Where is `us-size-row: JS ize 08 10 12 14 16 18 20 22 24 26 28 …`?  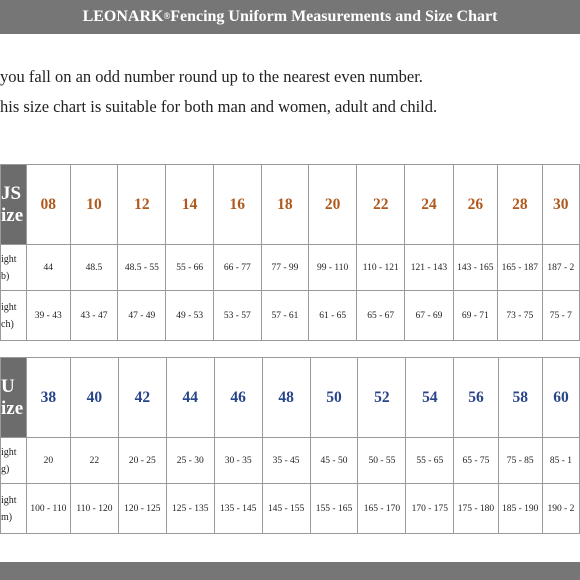 us-size-row: JS ize 08 10 12 14 16 18 20 22 24 26 28 … is located at coordinates (290, 204).